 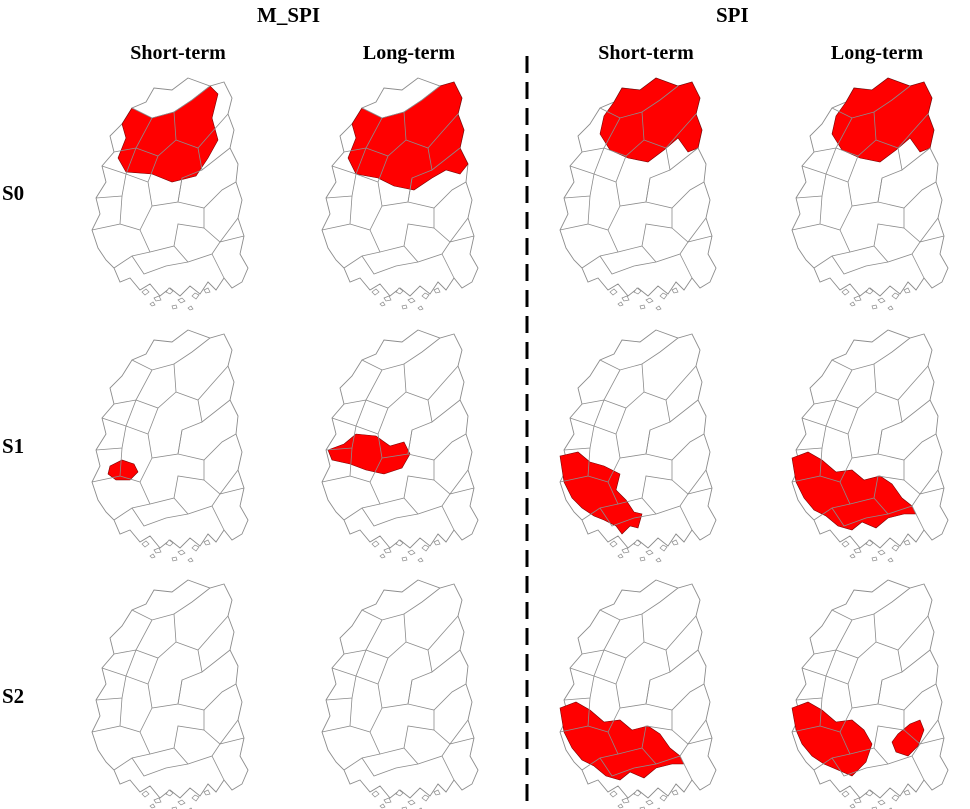 What do you see at coordinates (877, 53) in the screenshot?
I see `column-header-spi-long-term: Long-term` at bounding box center [877, 53].